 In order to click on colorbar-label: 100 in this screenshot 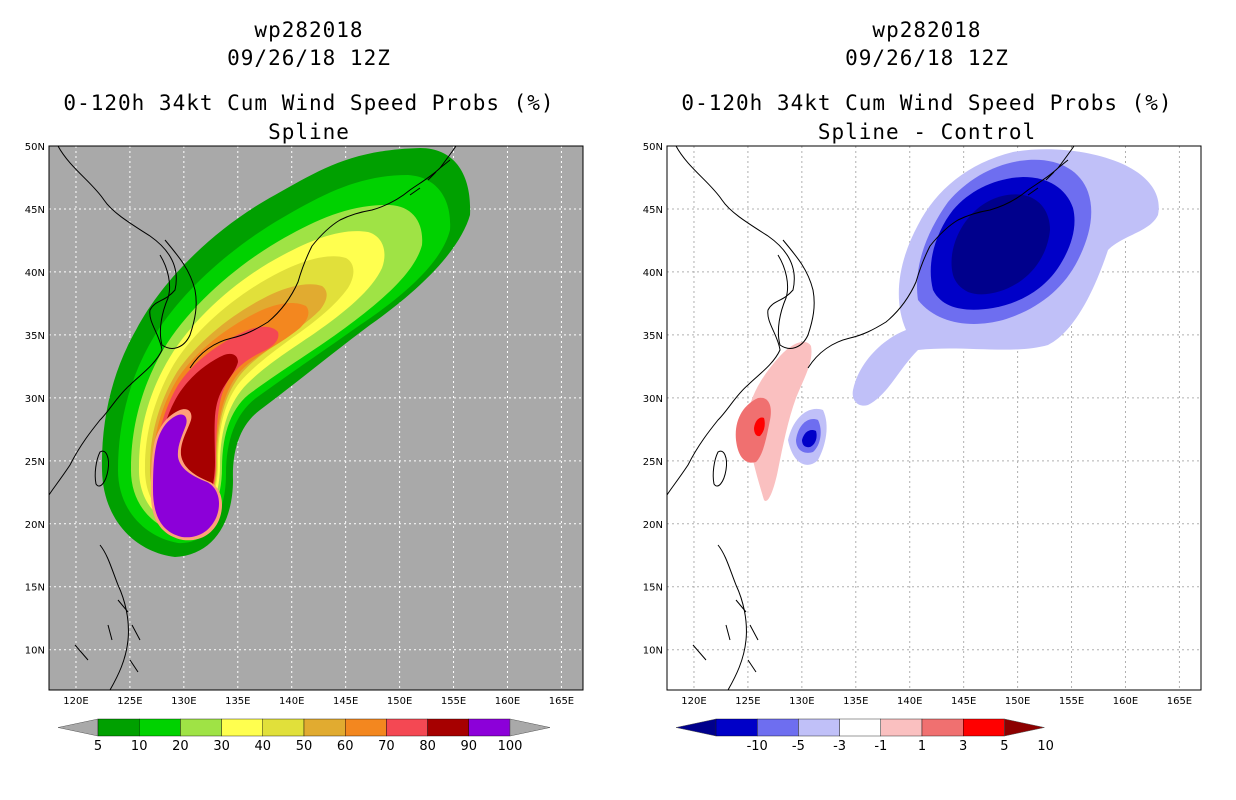, I will do `click(510, 746)`.